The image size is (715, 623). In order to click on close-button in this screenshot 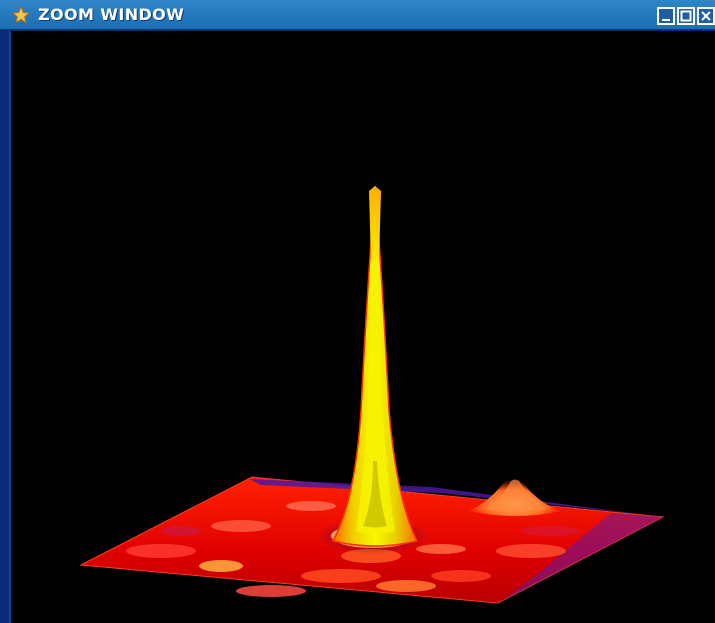, I will do `click(706, 16)`.